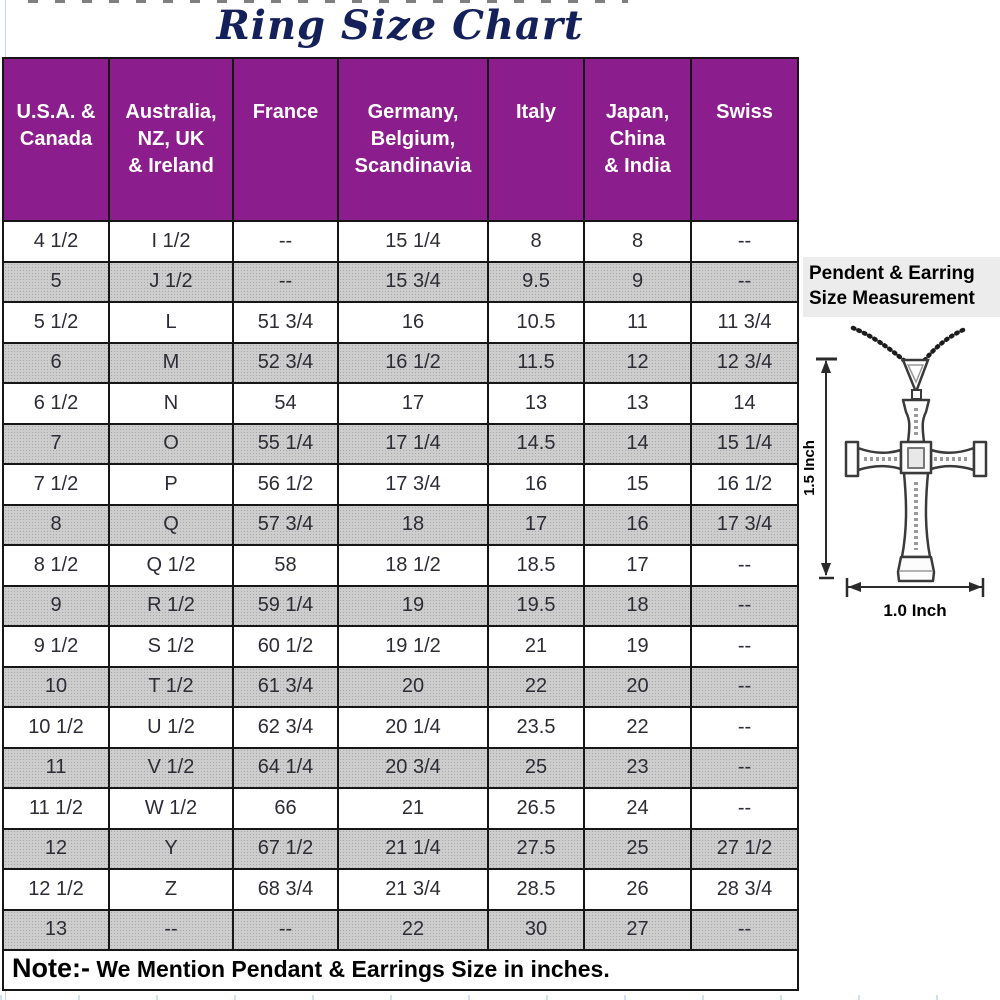 This screenshot has height=1000, width=1000. Describe the element at coordinates (413, 443) in the screenshot. I see `table-cell: 17 1/4` at that location.